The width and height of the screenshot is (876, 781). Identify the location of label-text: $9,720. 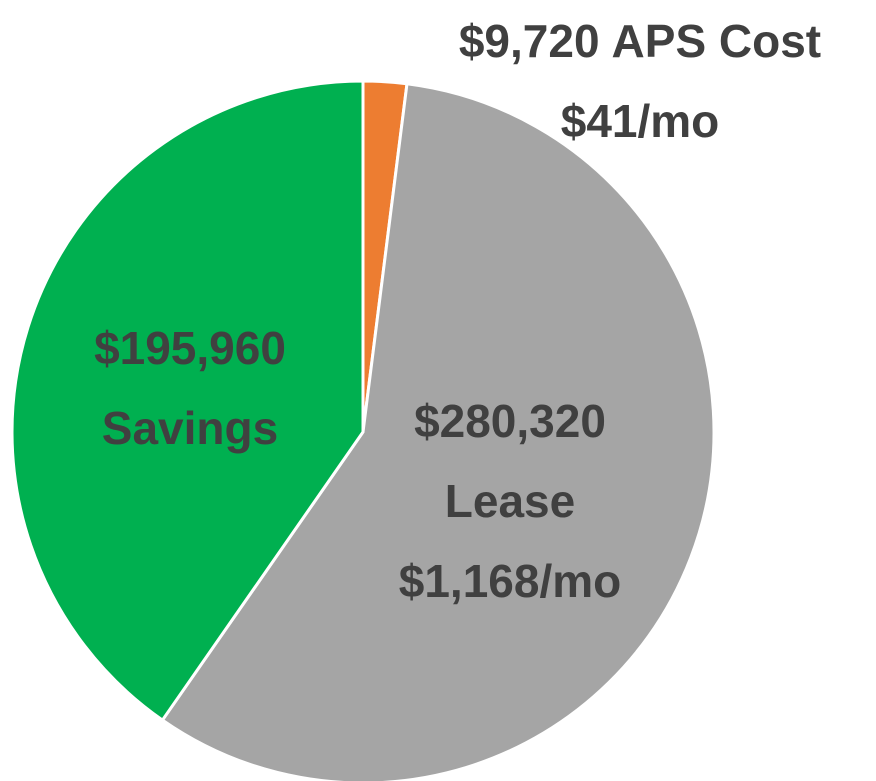
(529, 41).